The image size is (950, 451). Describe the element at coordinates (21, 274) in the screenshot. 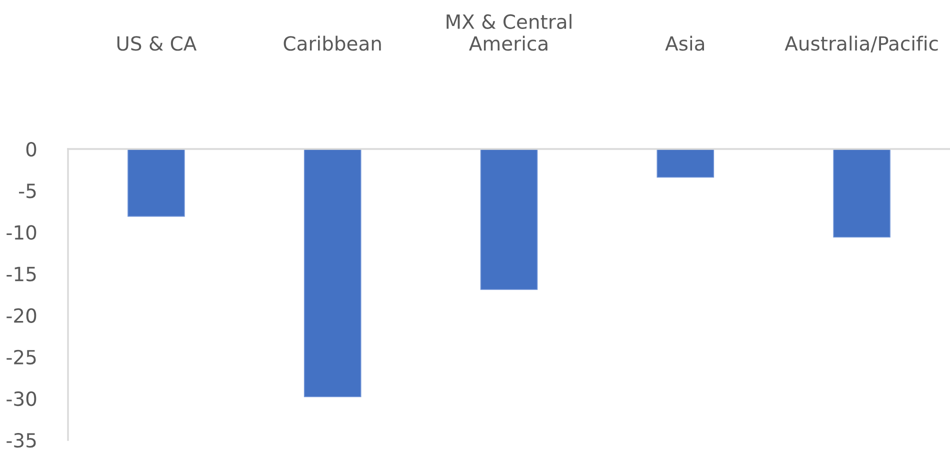

I see `y-tick-label: -15` at that location.